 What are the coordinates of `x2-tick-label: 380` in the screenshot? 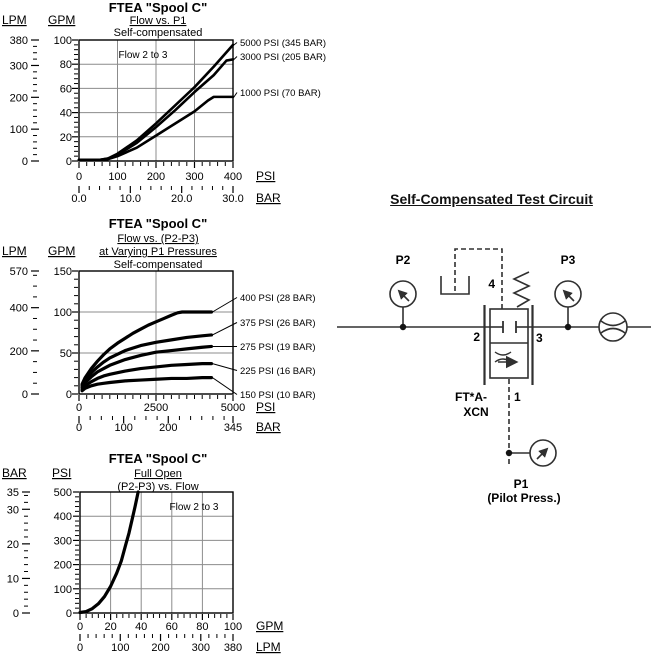 It's located at (233, 648).